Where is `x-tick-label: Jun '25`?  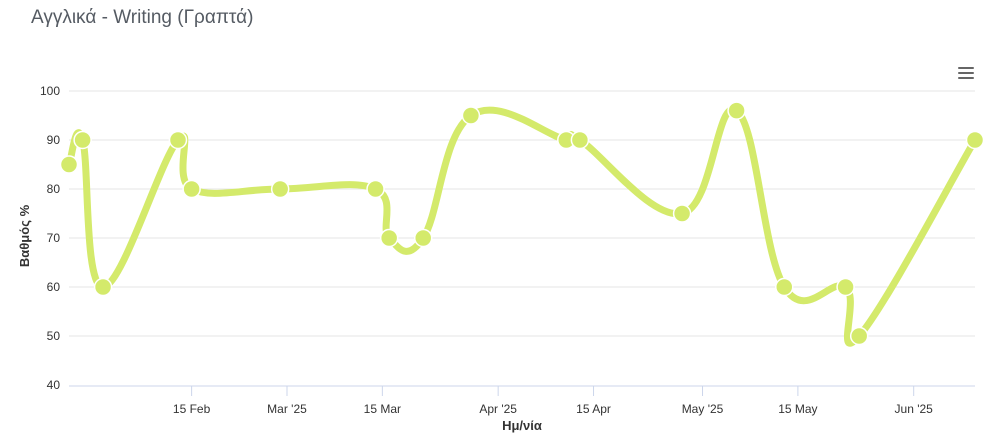
x-tick-label: Jun '25 is located at coordinates (914, 409).